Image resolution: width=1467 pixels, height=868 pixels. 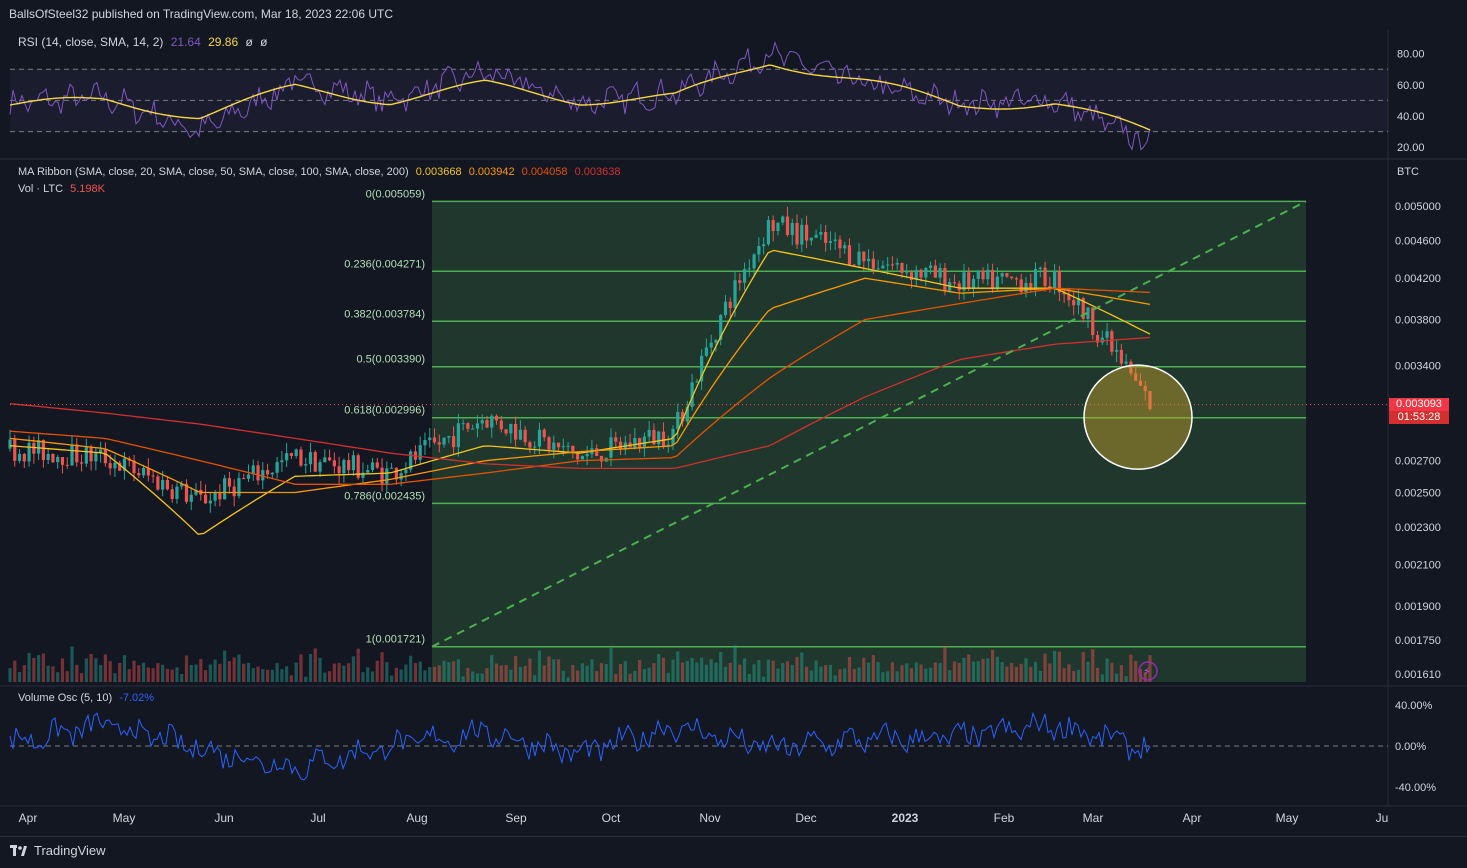 What do you see at coordinates (580, 746) in the screenshot?
I see `volume-osc-line` at bounding box center [580, 746].